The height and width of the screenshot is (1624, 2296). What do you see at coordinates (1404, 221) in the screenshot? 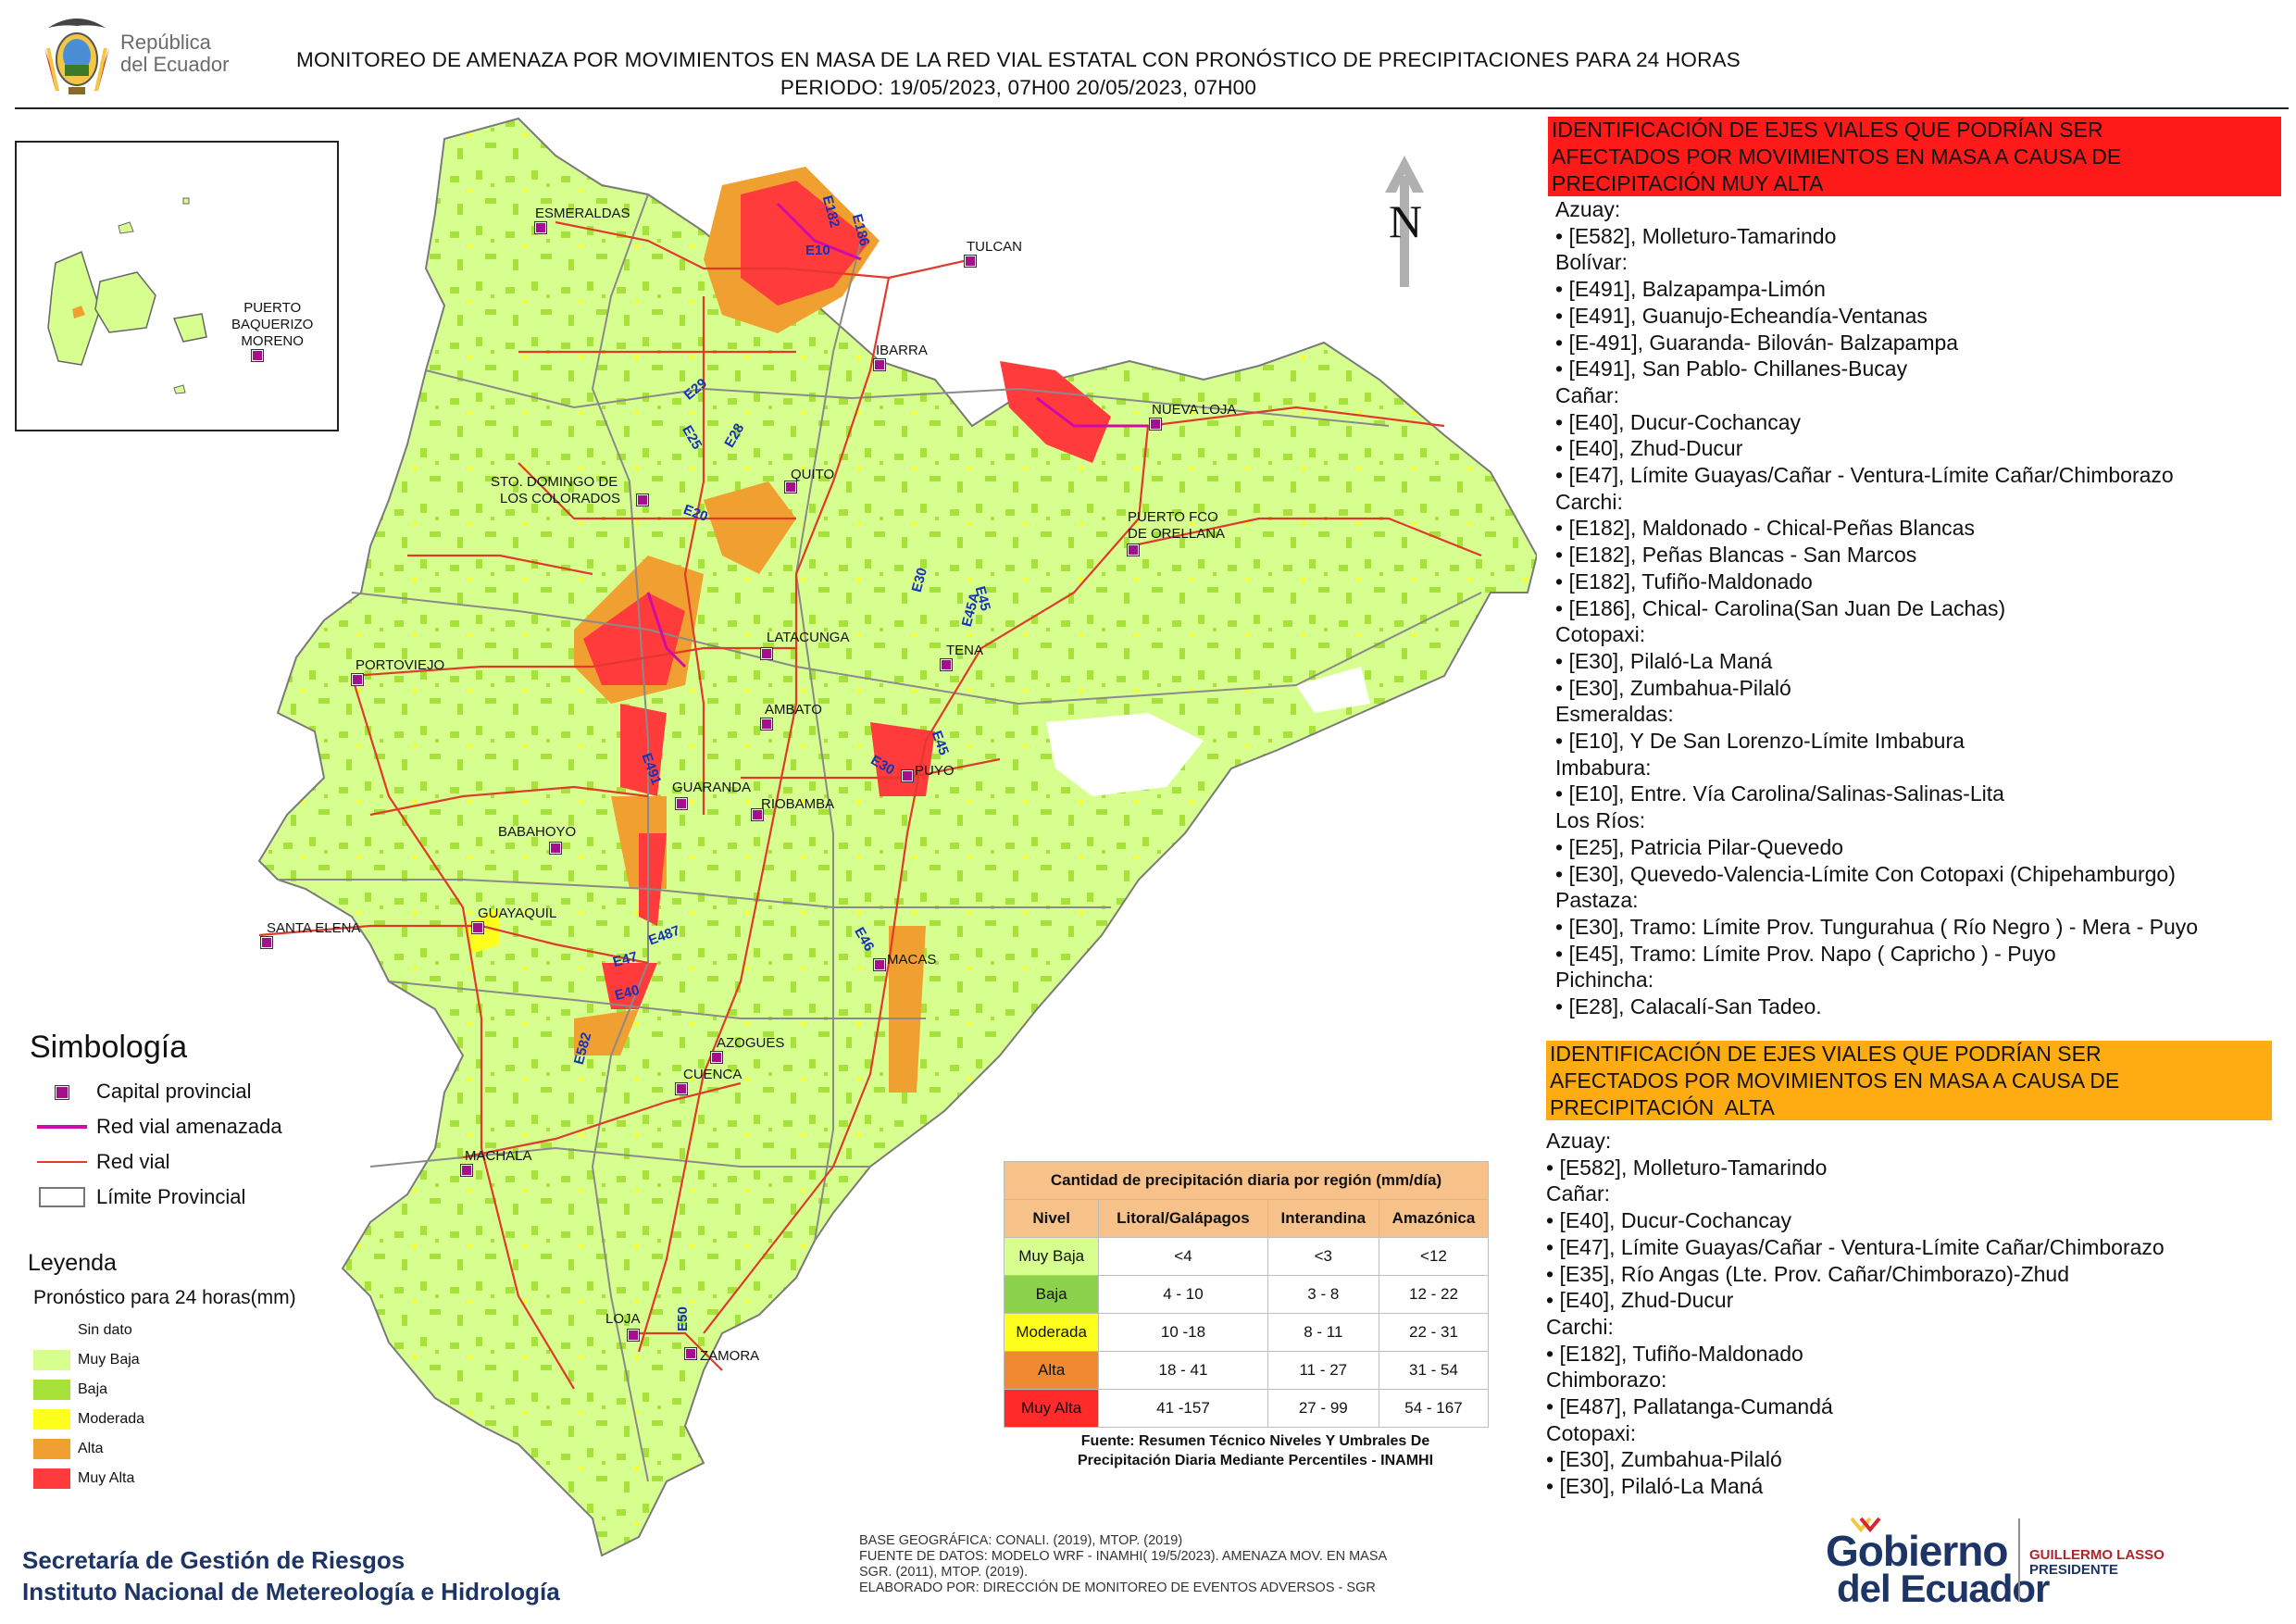
I see `north-arrow-icon` at bounding box center [1404, 221].